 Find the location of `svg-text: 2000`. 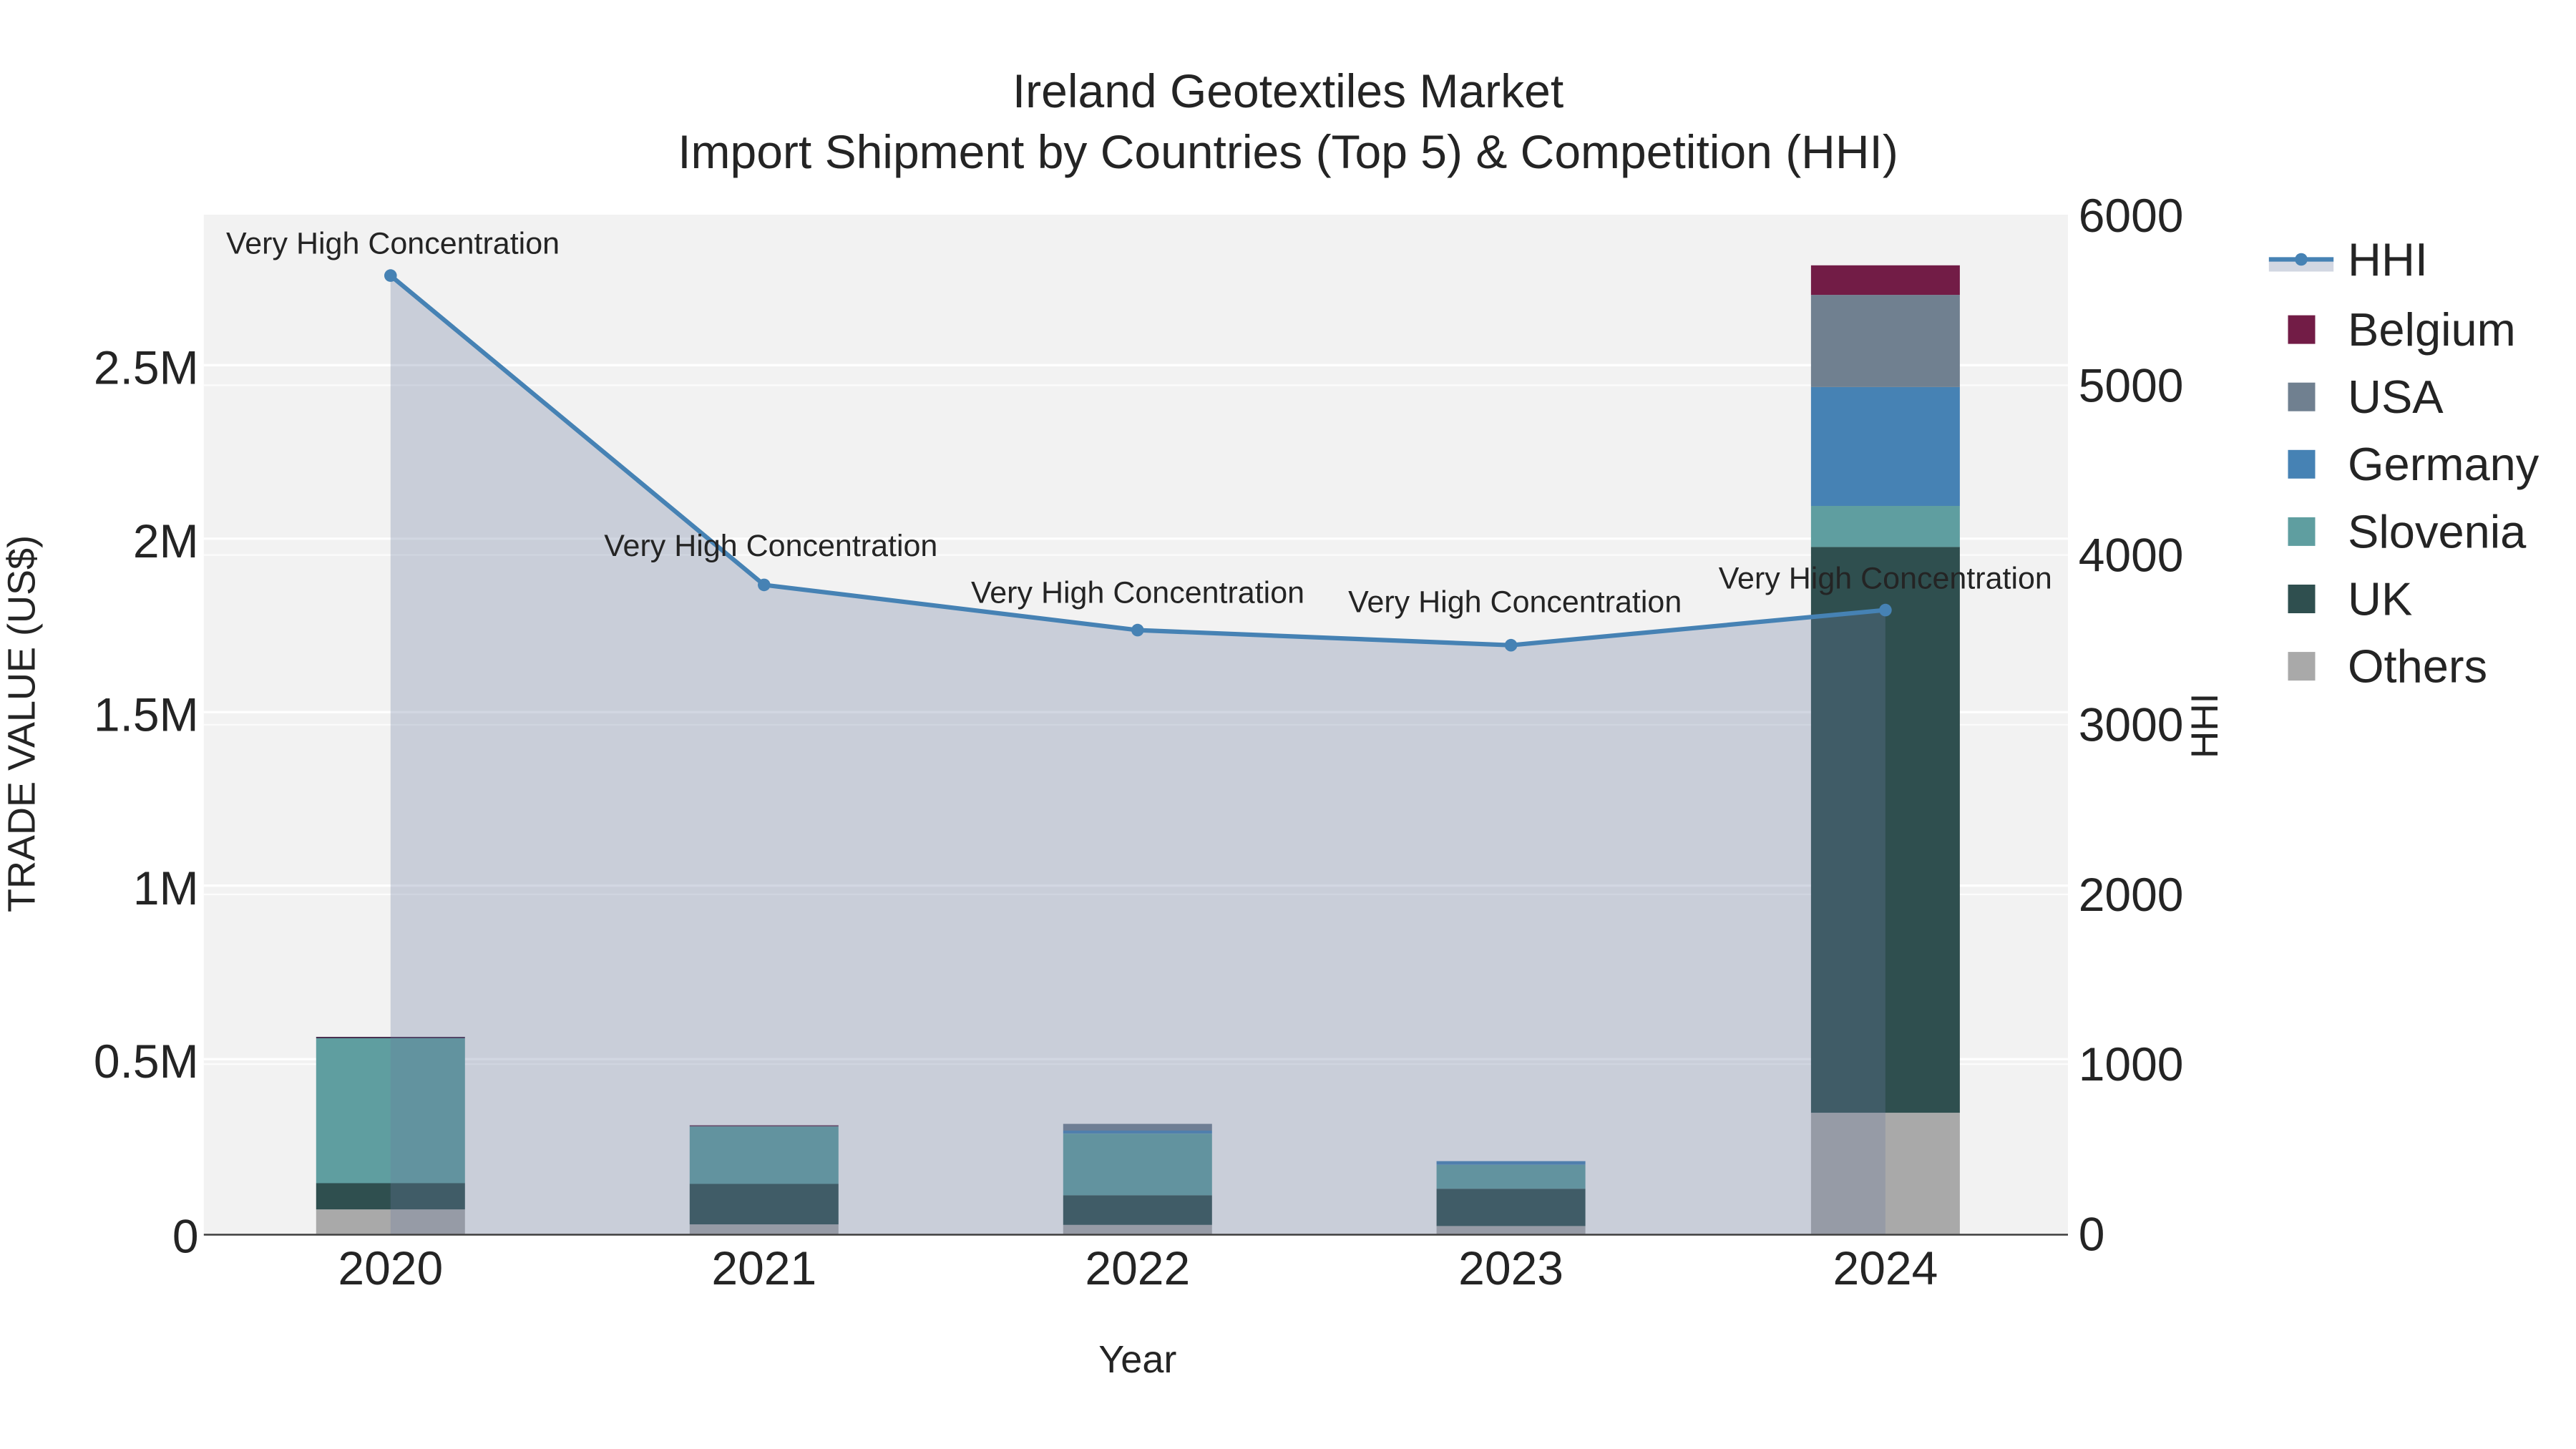

svg-text: 2000 is located at coordinates (2131, 894).